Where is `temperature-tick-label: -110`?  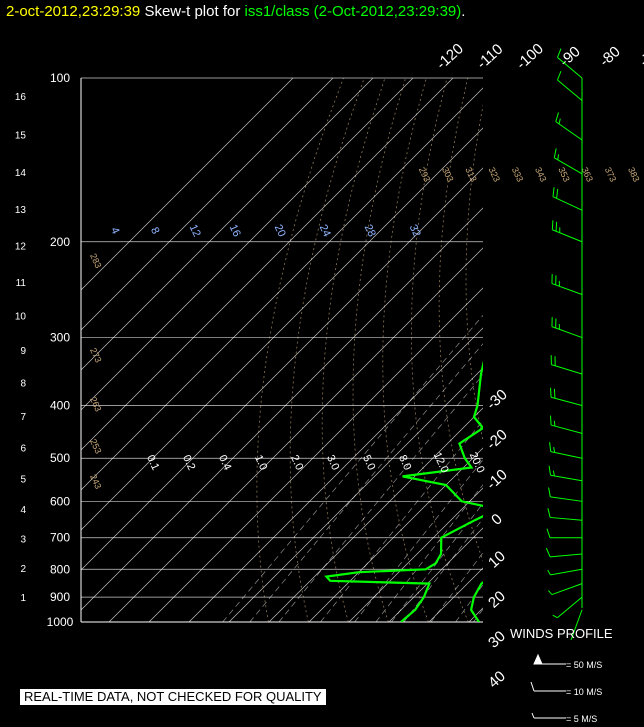
temperature-tick-label: -110 is located at coordinates (490, 57).